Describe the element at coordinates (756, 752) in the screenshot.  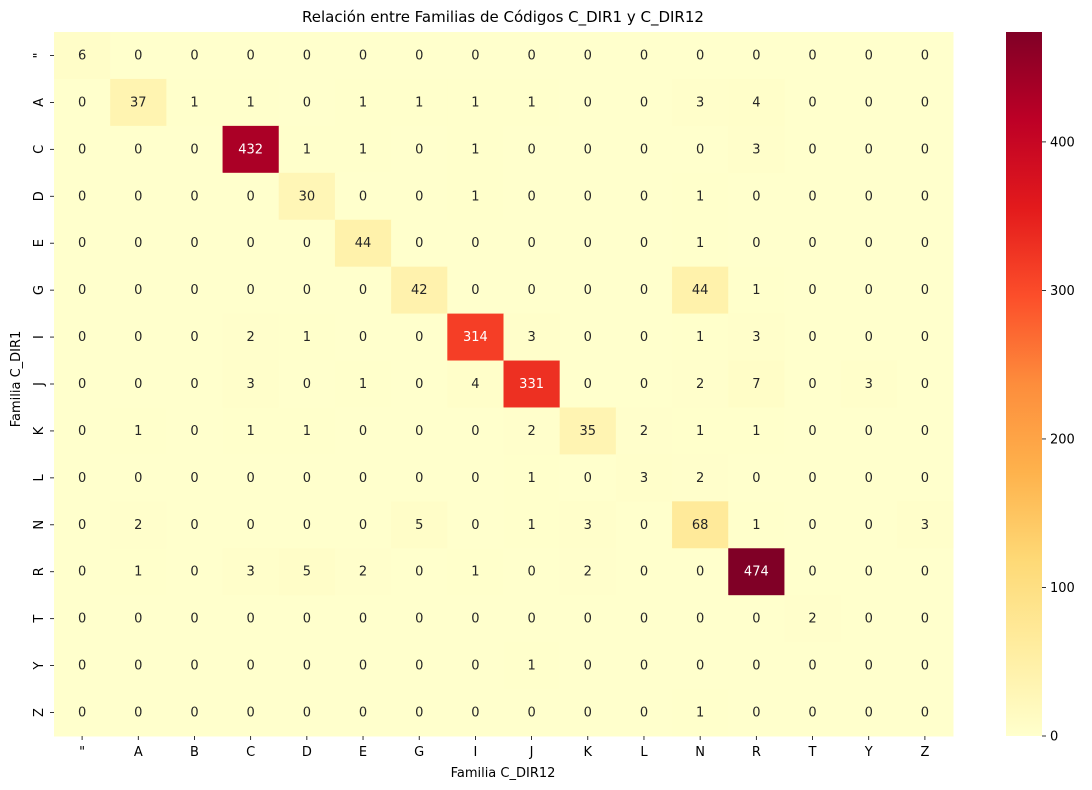
I see `x-tick-label: R` at that location.